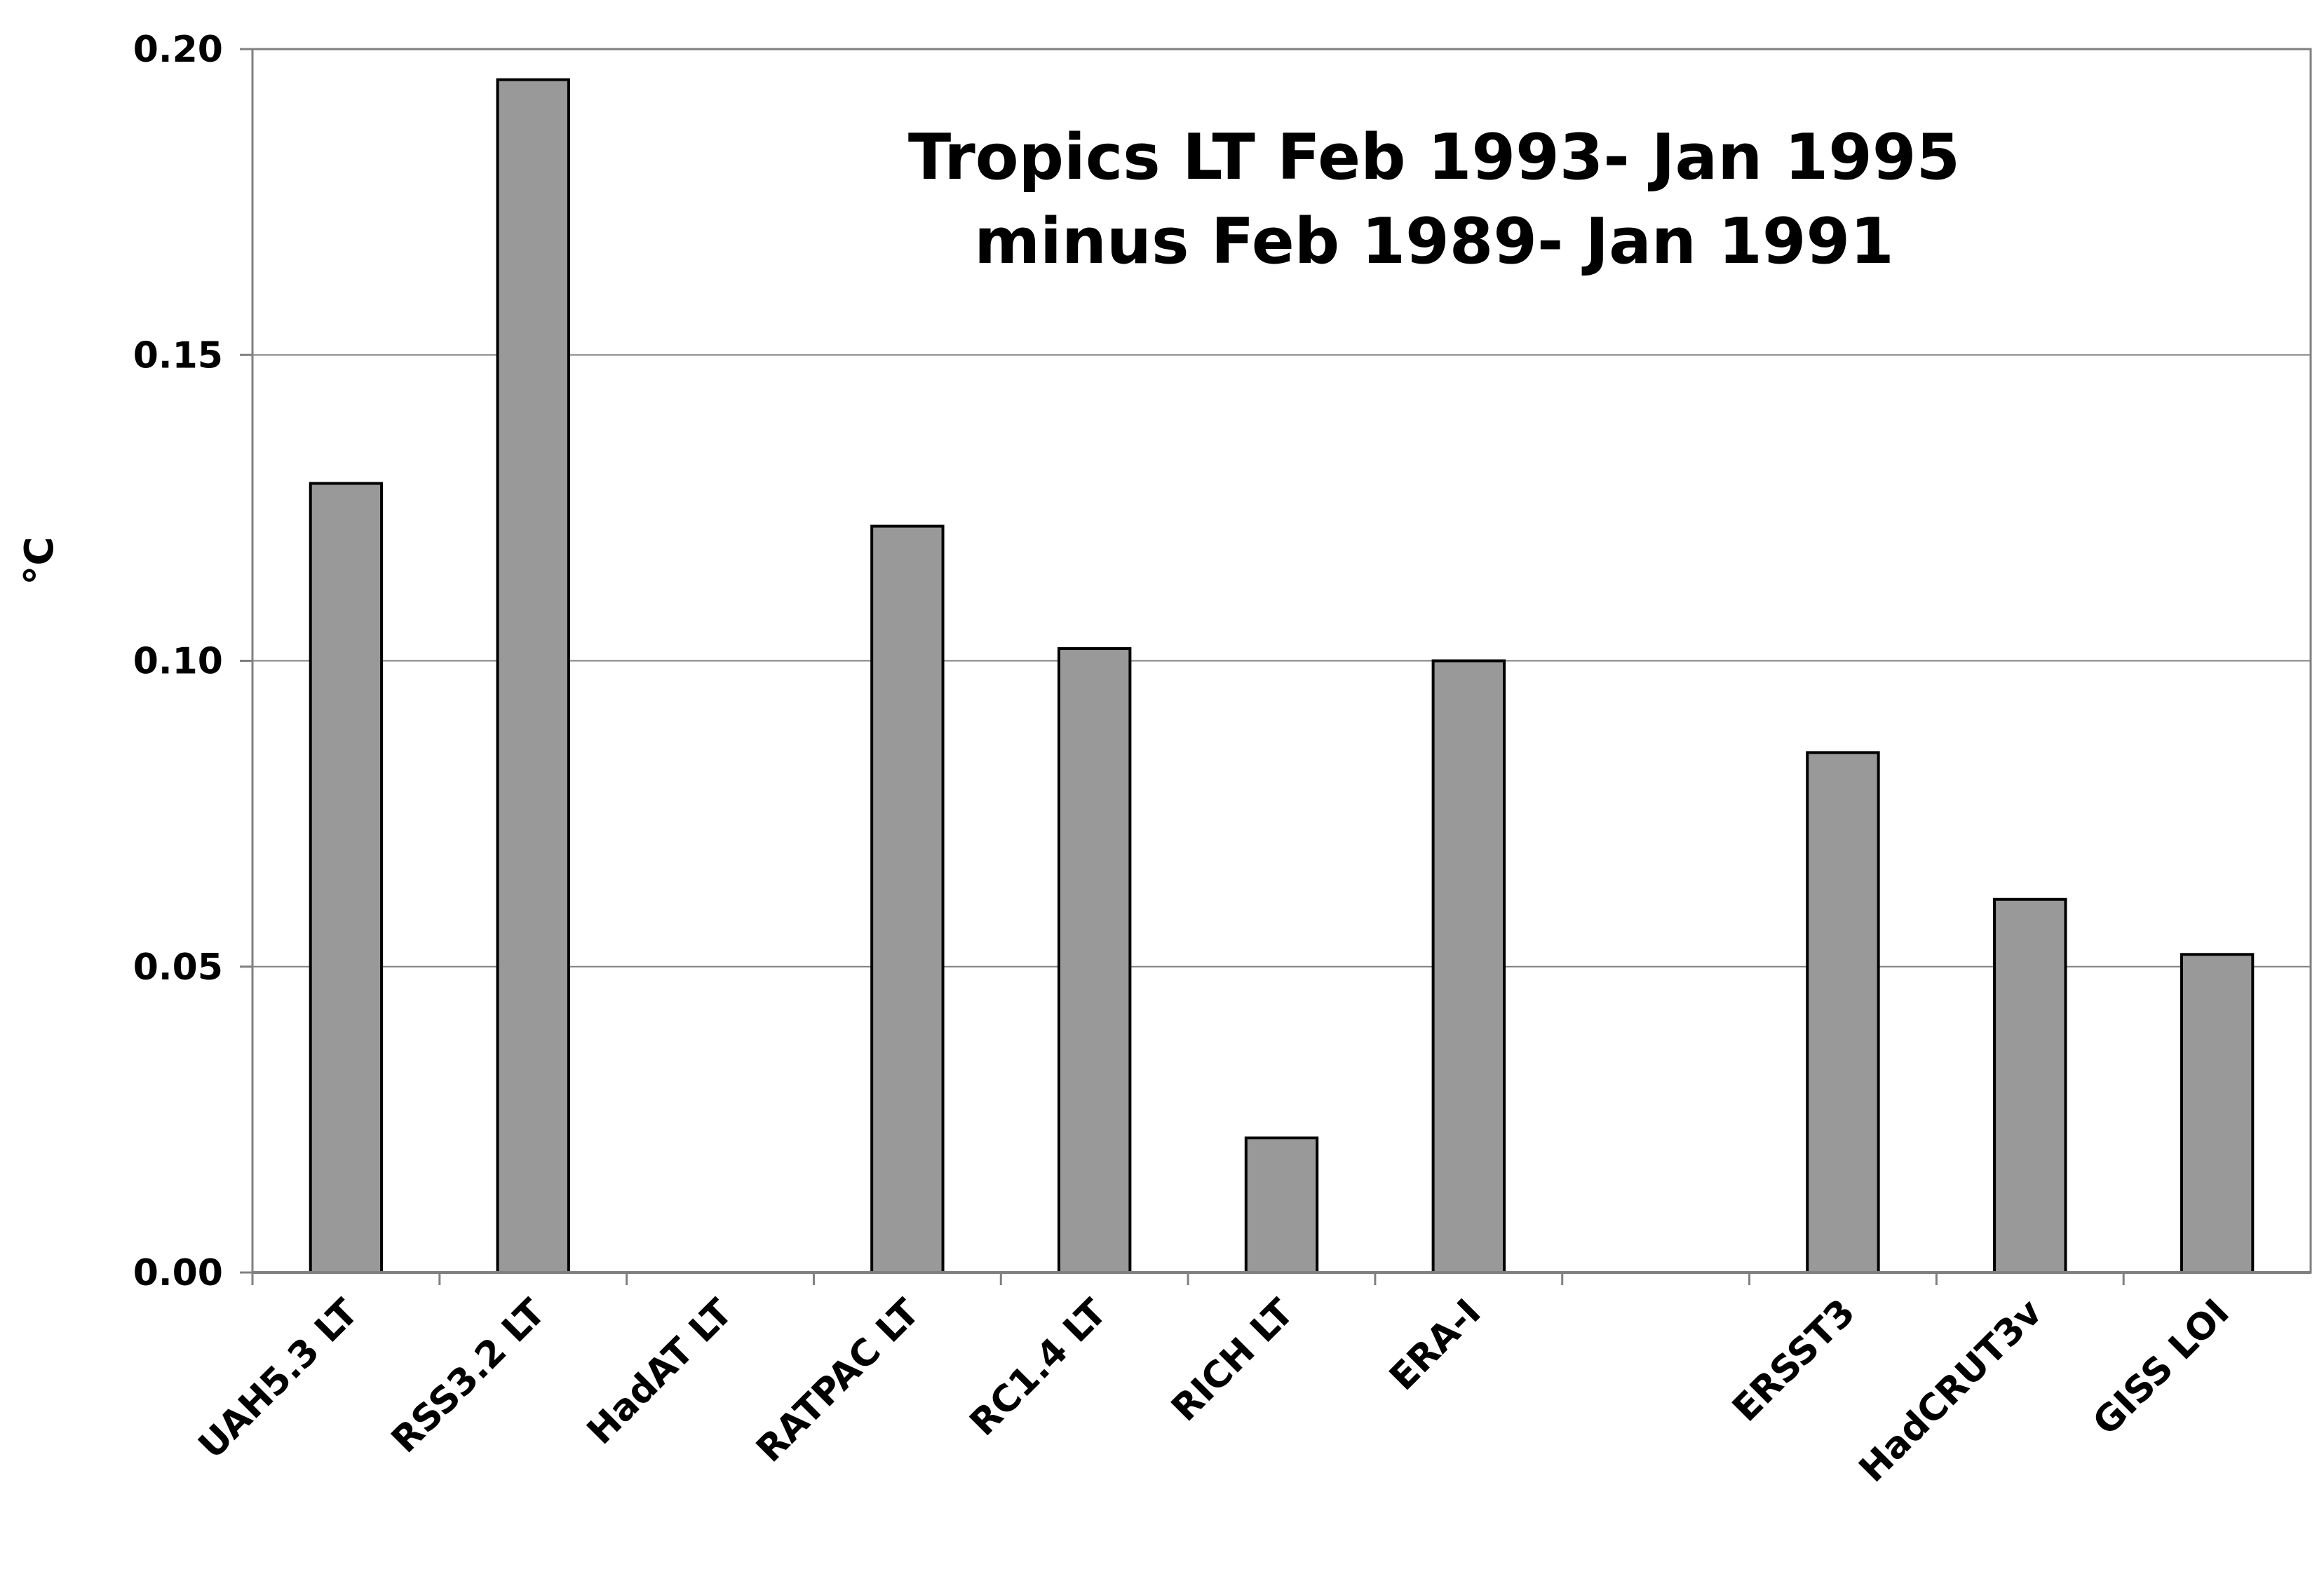 The width and height of the screenshot is (2324, 1581). I want to click on x-tick-label: RICH LT, so click(1232, 1360).